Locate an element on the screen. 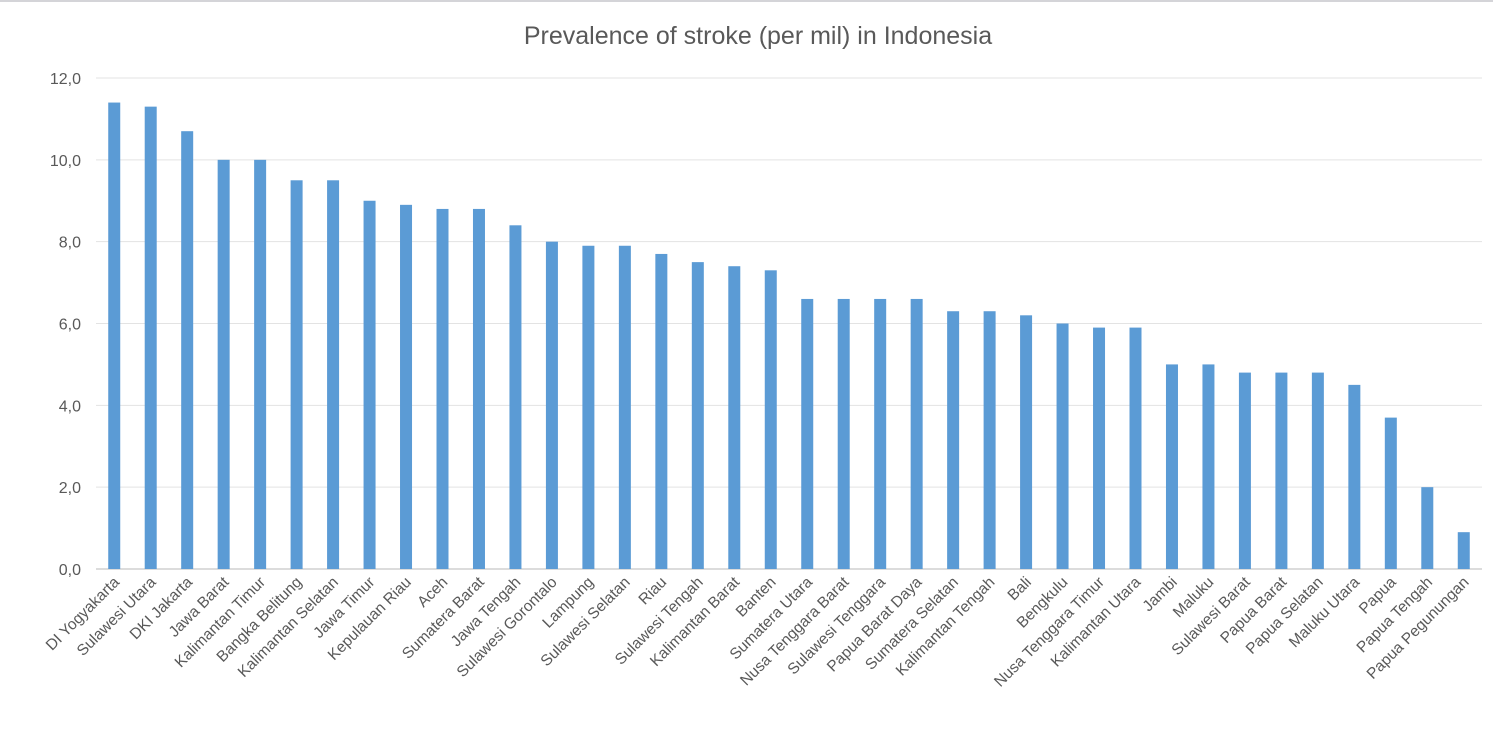 This screenshot has width=1493, height=743. y-tick-label: 10,0 is located at coordinates (65, 161).